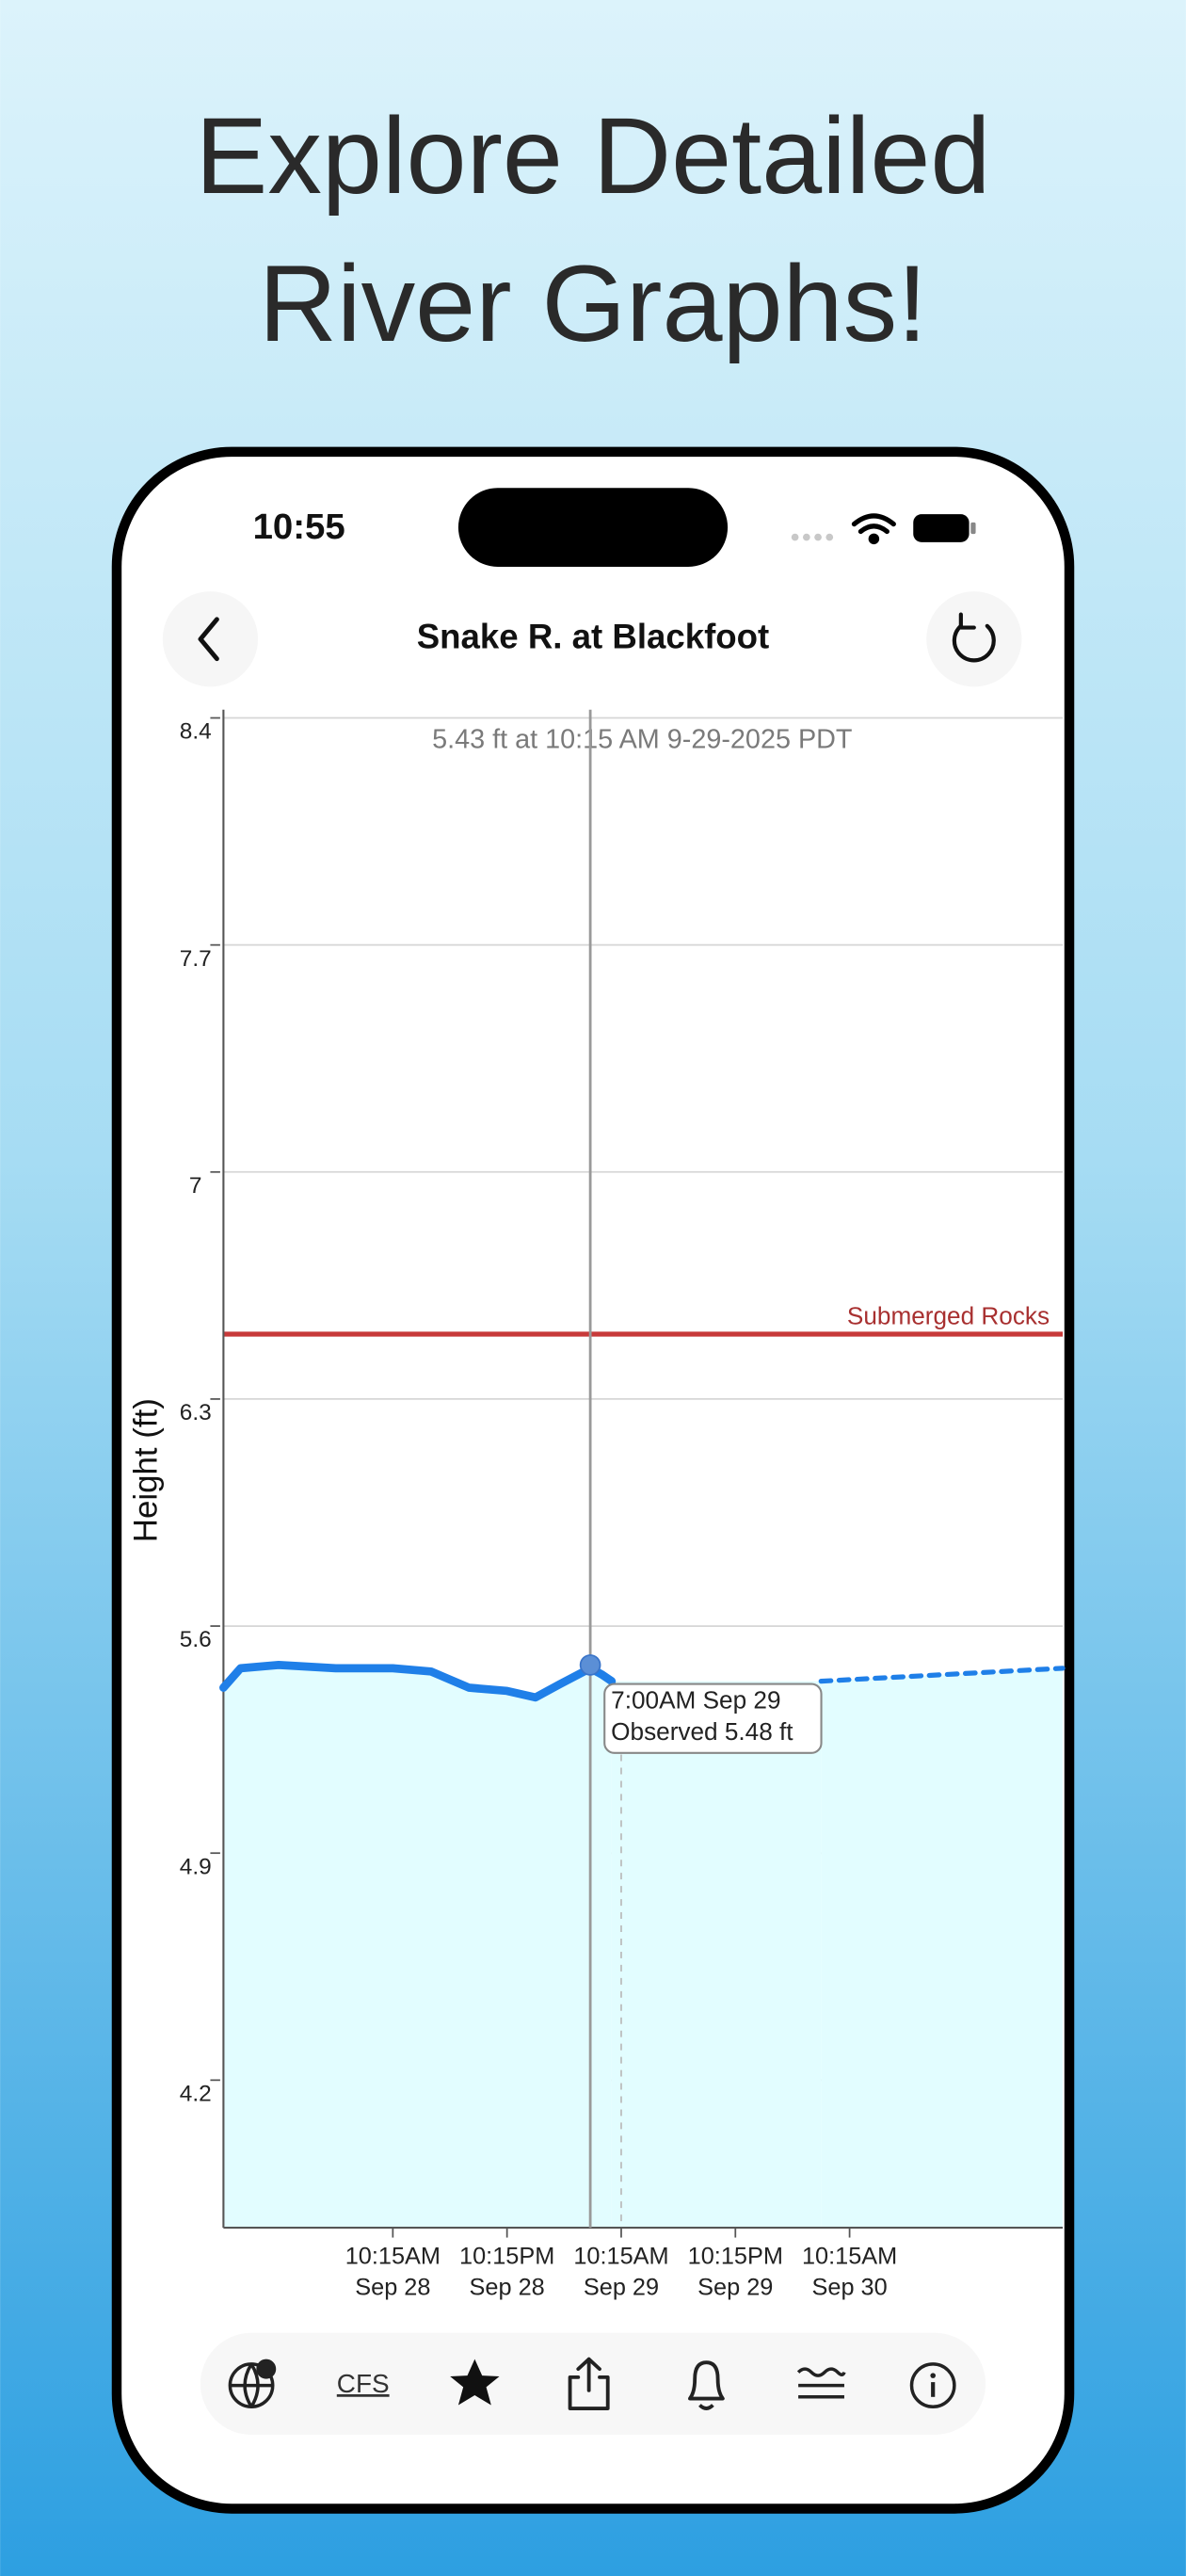  I want to click on dynamic-island, so click(593, 527).